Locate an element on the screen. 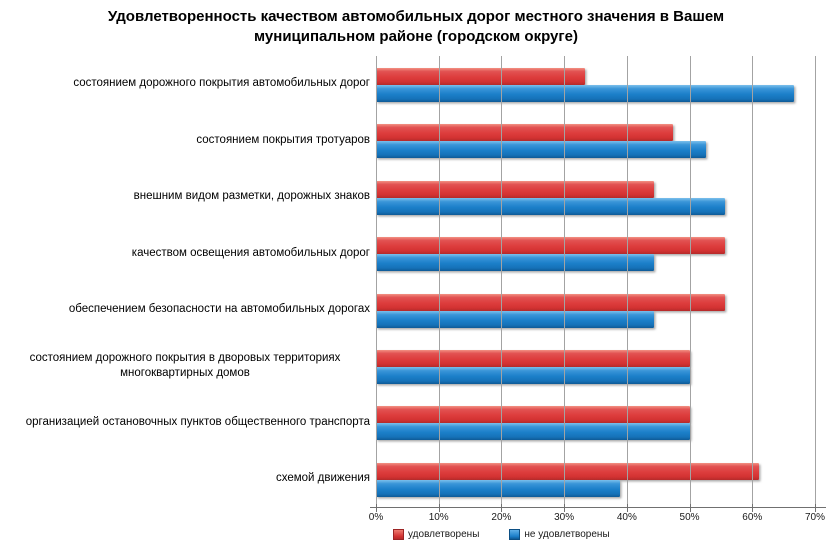  x-tick-label: 60% is located at coordinates (752, 517).